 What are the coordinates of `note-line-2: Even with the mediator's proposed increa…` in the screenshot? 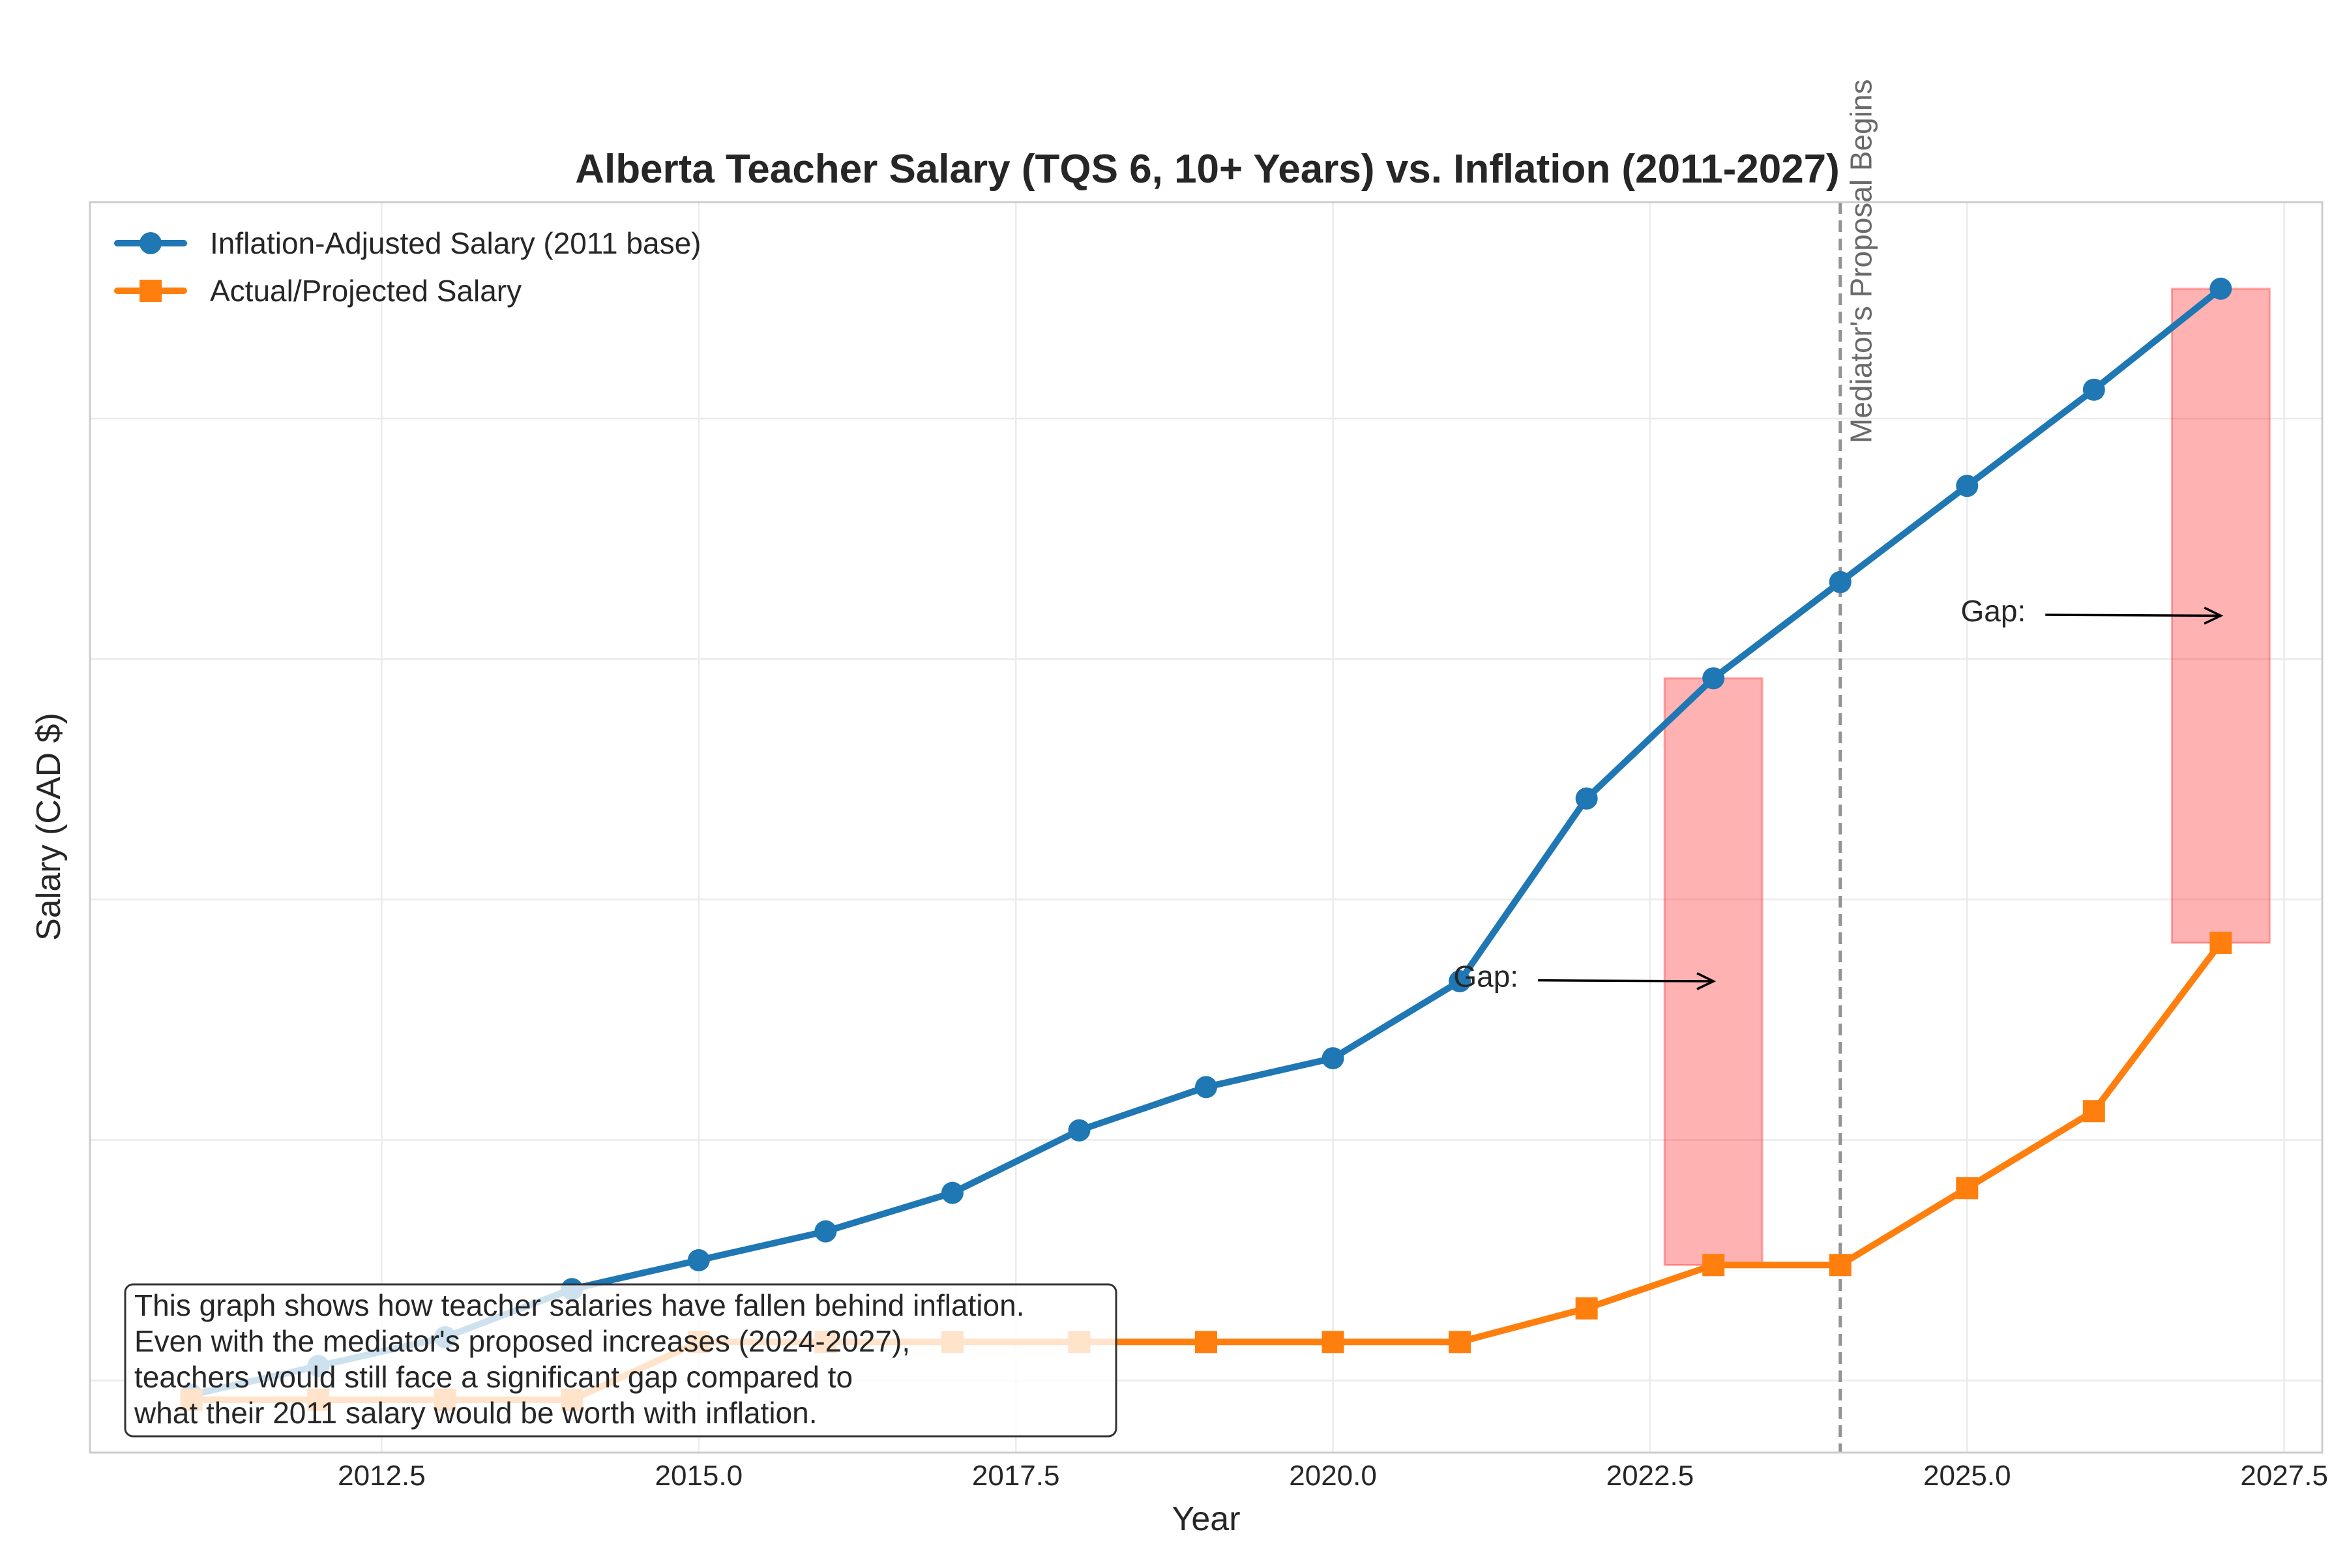 It's located at (522, 1341).